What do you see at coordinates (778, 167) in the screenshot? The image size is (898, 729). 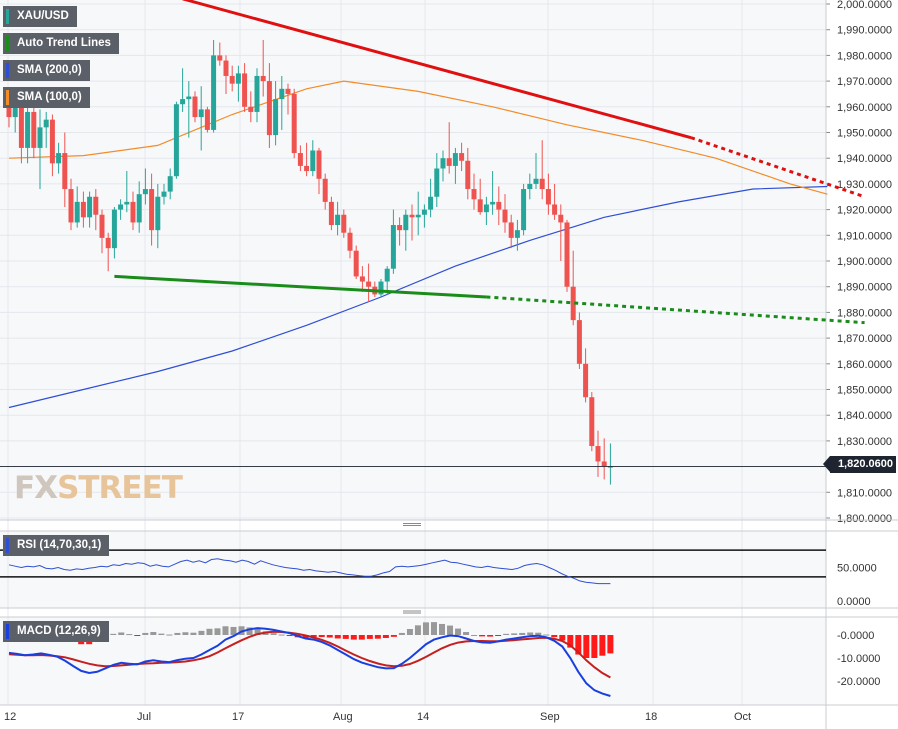 I see `trend-line-resistance-projection` at bounding box center [778, 167].